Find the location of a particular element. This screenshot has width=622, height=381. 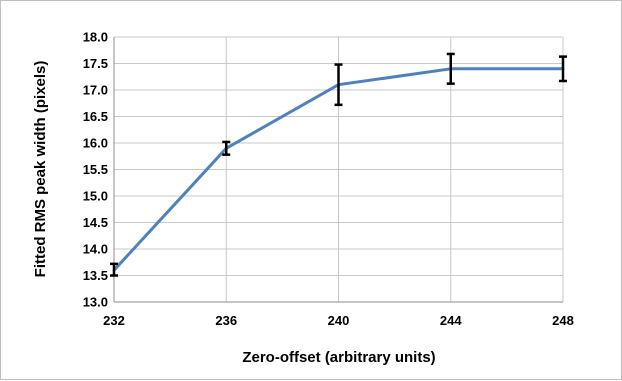

y-tick-label: 16.0 is located at coordinates (95, 143).